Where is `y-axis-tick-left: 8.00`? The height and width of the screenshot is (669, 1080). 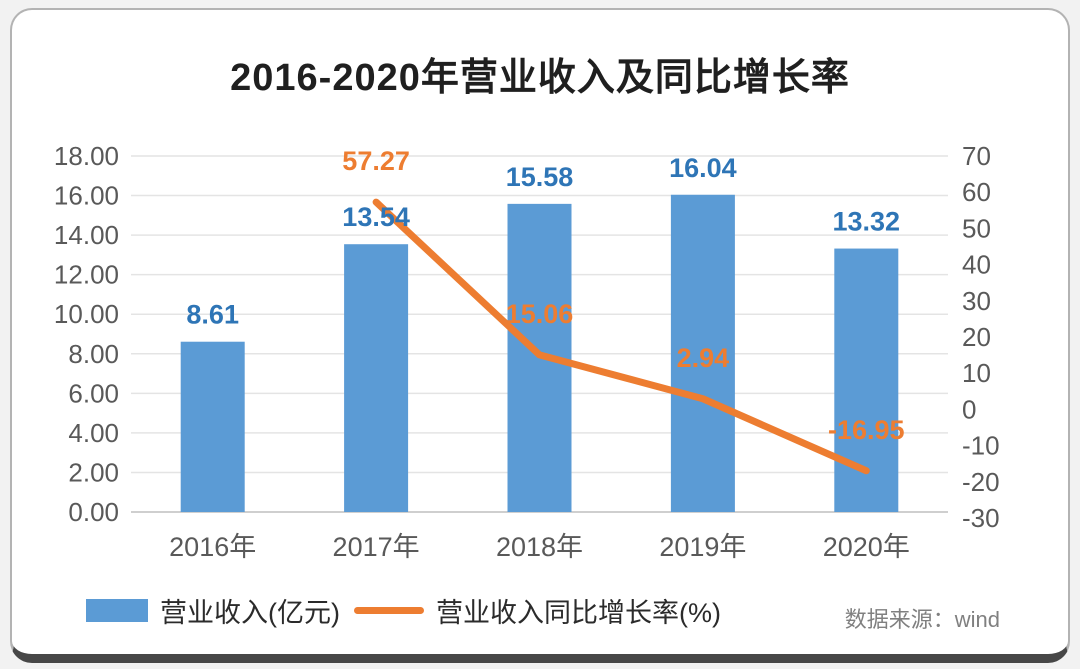 y-axis-tick-left: 8.00 is located at coordinates (93, 354).